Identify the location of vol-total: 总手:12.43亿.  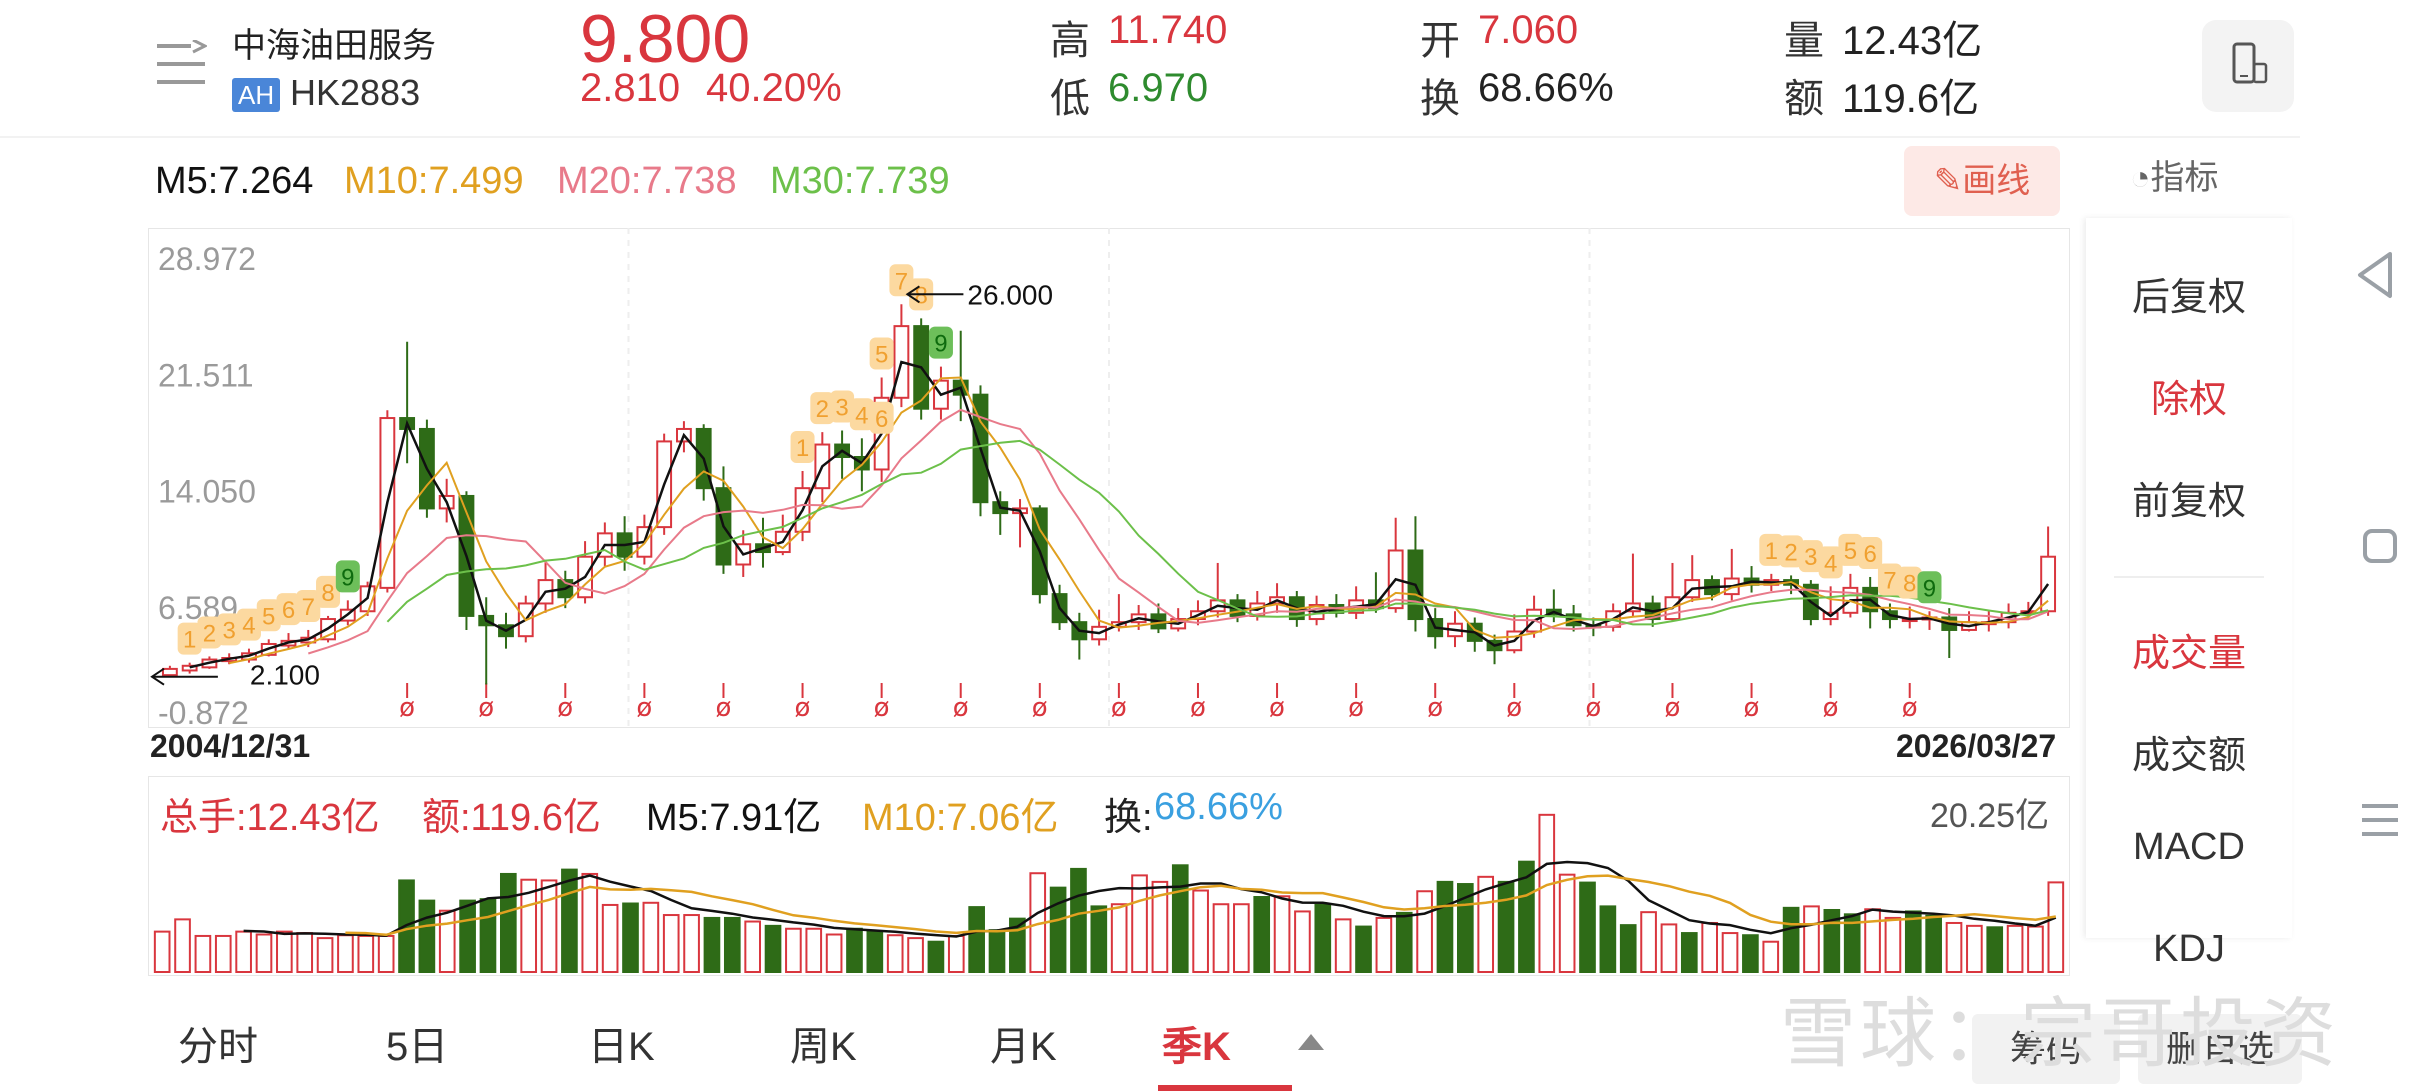
(270, 818).